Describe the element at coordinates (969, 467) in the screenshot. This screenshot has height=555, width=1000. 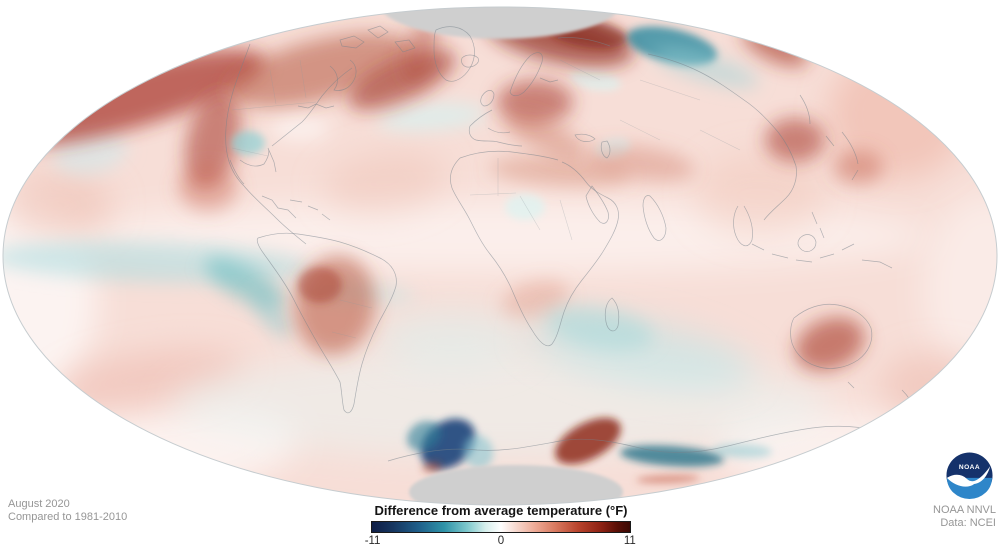
I see `noaa-logo-text: NOAA` at that location.